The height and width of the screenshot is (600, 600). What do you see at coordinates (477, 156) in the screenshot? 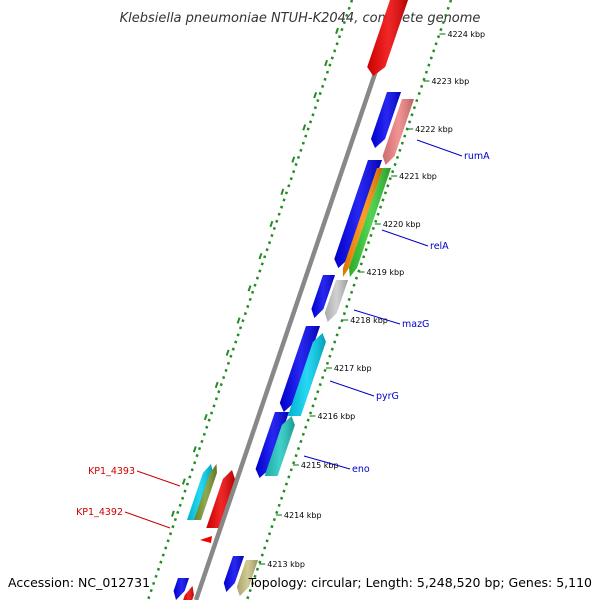
I see `gene-label-rumA: rumA` at bounding box center [477, 156].